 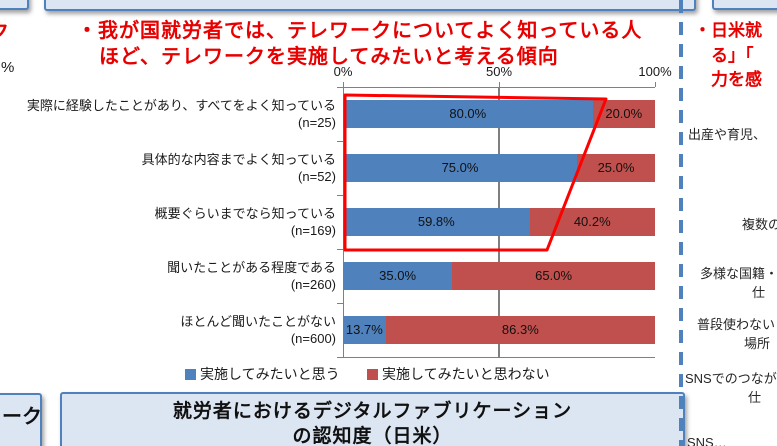 I want to click on category-label: 実際に経験したことがあり、すべてをよく知っている (n=25), so click(x=168, y=114).